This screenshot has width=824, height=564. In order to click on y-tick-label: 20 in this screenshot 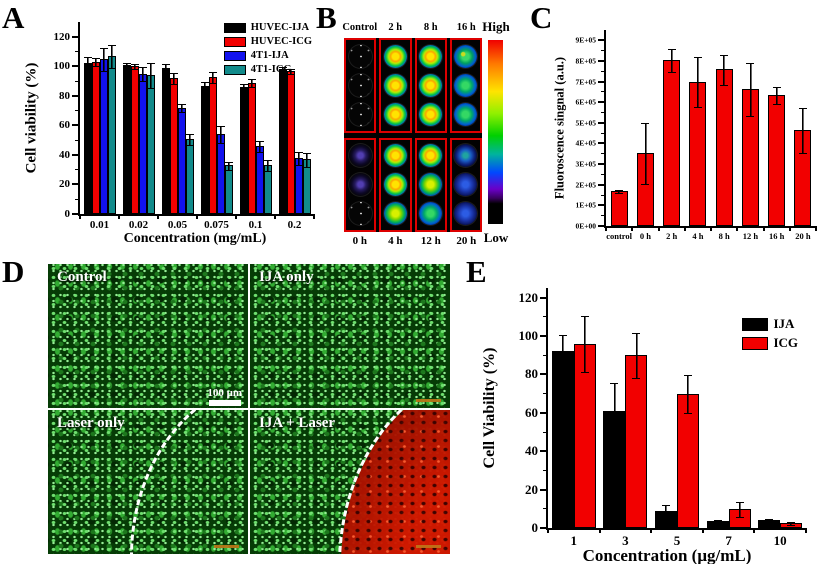, I will do `click(64, 184)`.